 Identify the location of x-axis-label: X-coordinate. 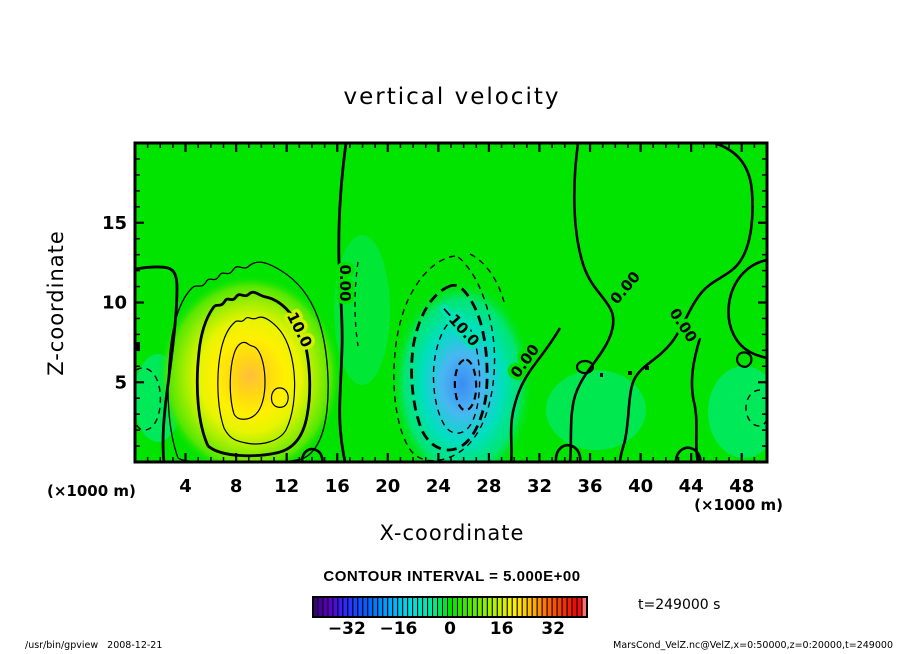
(452, 533).